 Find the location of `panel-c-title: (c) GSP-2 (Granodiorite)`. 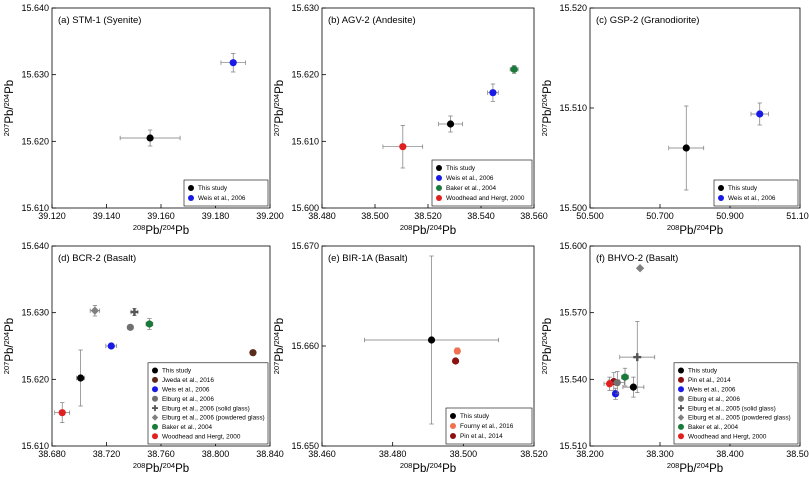

panel-c-title: (c) GSP-2 (Granodiorite) is located at coordinates (647, 20).